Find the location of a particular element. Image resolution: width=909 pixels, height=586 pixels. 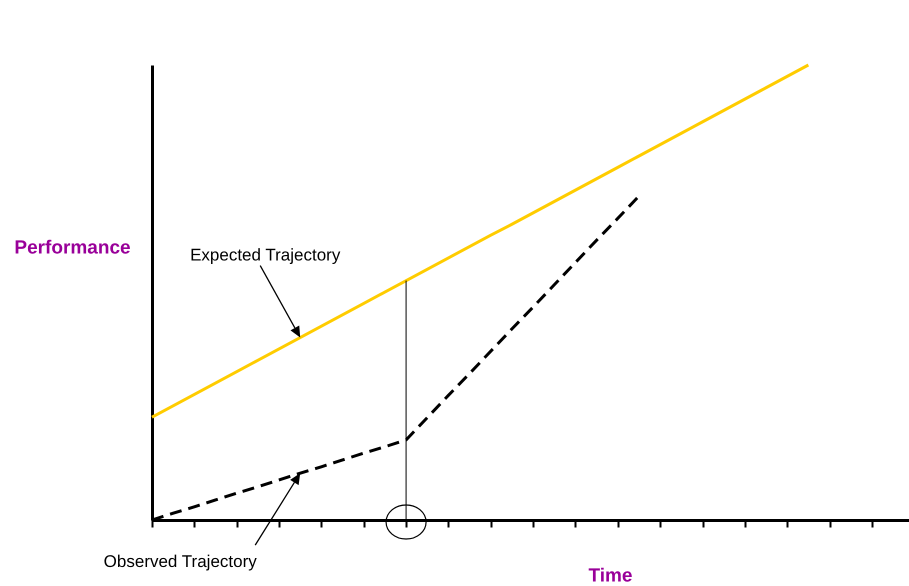

x-axis-title: Time is located at coordinates (610, 576).